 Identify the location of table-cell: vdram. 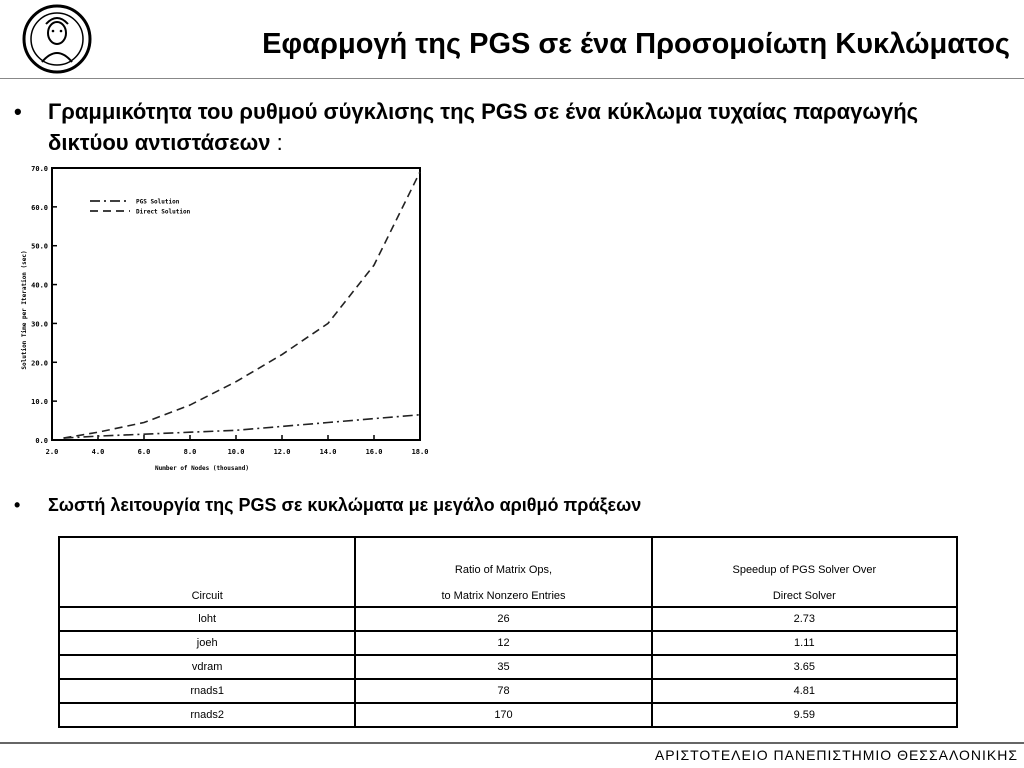
(207, 667).